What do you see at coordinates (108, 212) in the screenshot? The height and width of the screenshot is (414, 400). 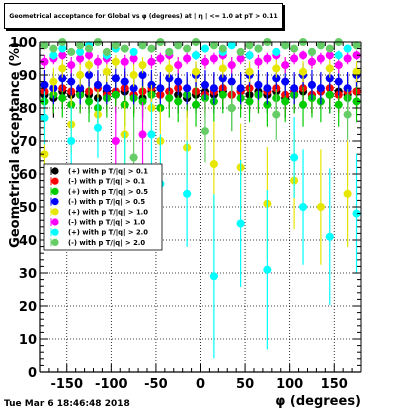 I see `legend-label: (+) with p T/|q| > 1.0` at bounding box center [108, 212].